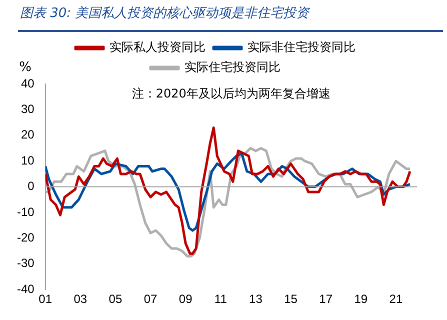 This screenshot has height=320, width=447. I want to click on y-tick-label: 20, so click(27, 135).